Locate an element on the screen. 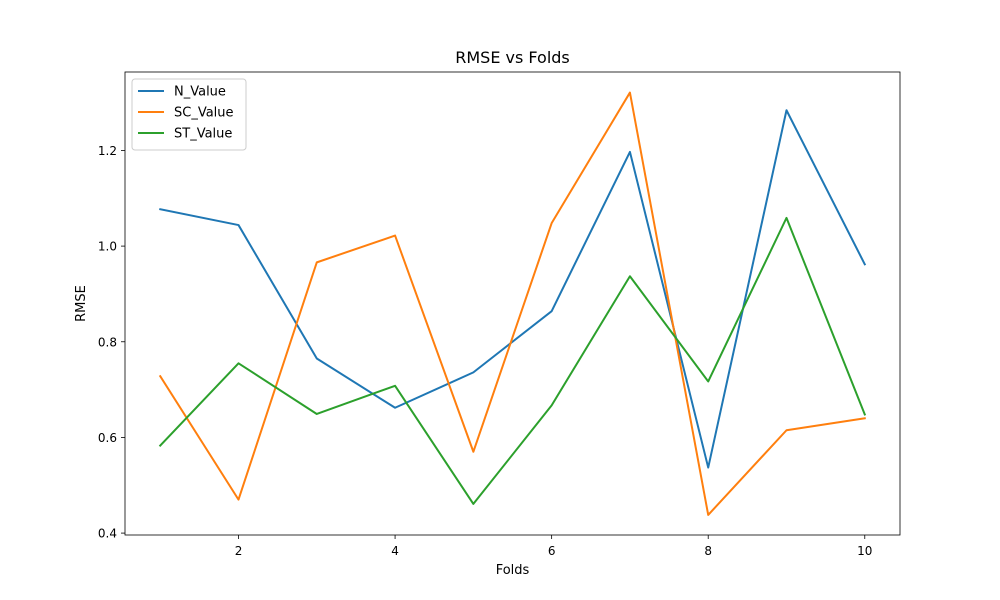 This screenshot has height=600, width=1000. y-tick-label: 0.8 is located at coordinates (107, 342).